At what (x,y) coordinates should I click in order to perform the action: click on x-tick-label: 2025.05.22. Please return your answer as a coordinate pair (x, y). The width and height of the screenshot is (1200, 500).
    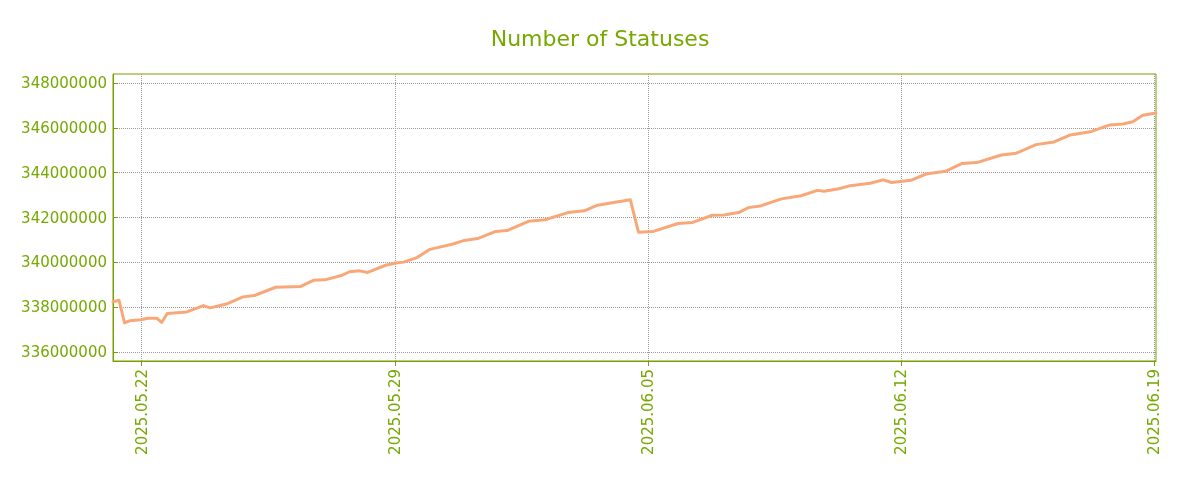
    Looking at the image, I should click on (141, 412).